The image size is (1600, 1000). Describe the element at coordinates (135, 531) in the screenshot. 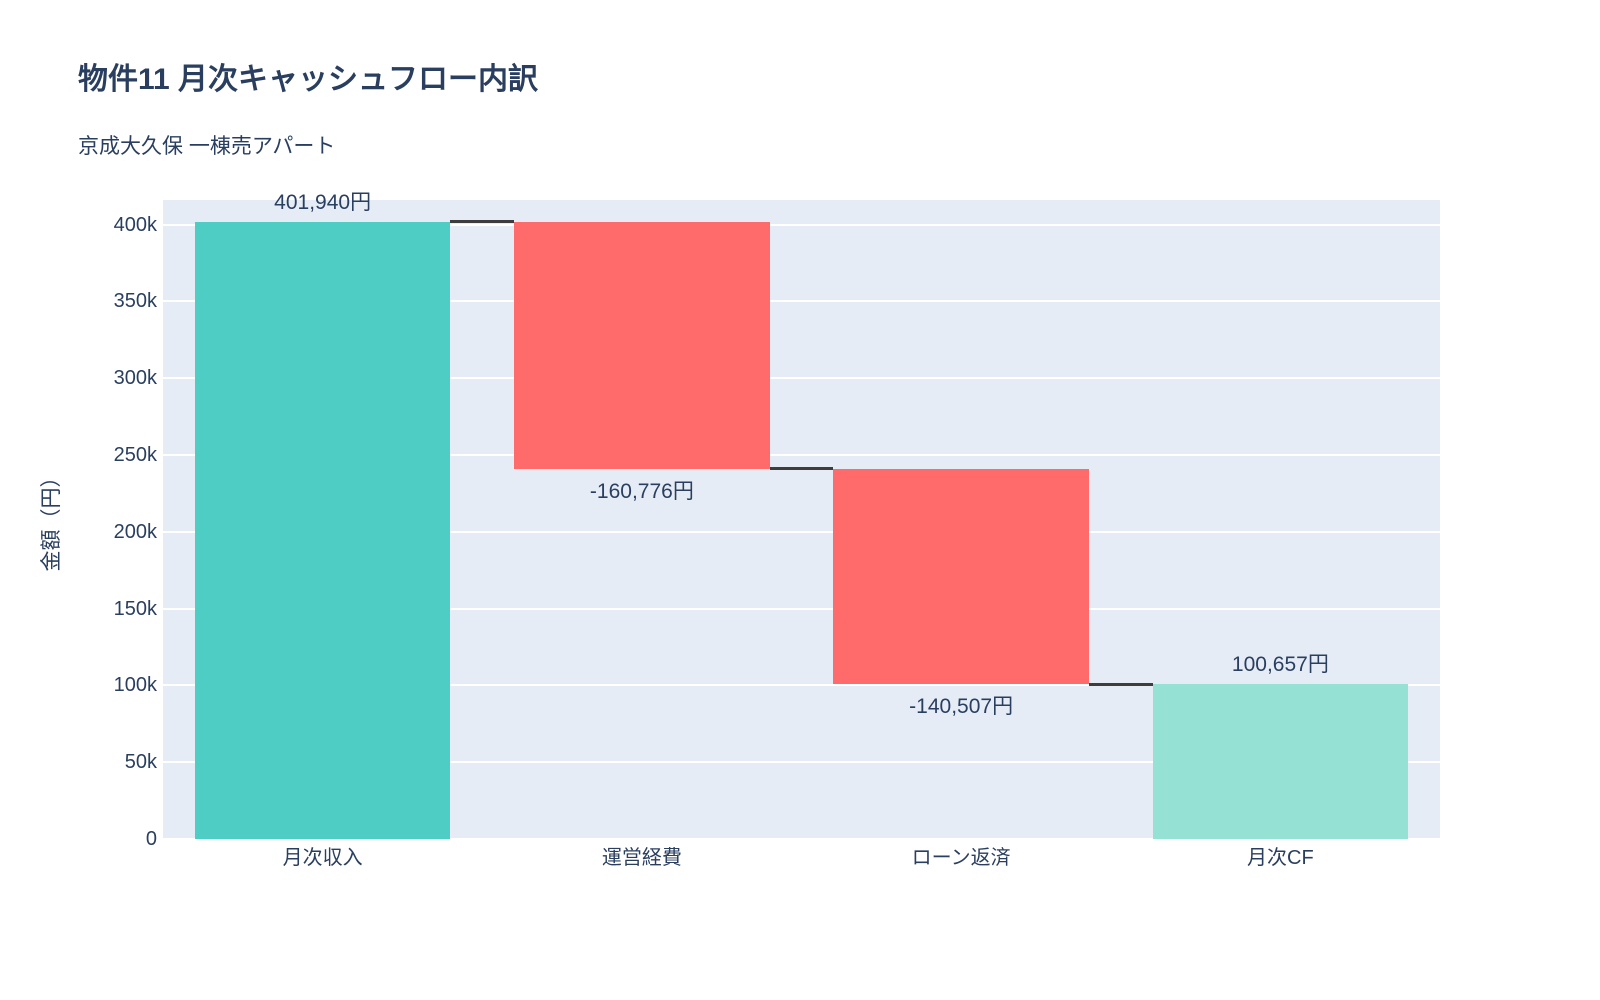

I see `y-tick-label: 200k` at that location.